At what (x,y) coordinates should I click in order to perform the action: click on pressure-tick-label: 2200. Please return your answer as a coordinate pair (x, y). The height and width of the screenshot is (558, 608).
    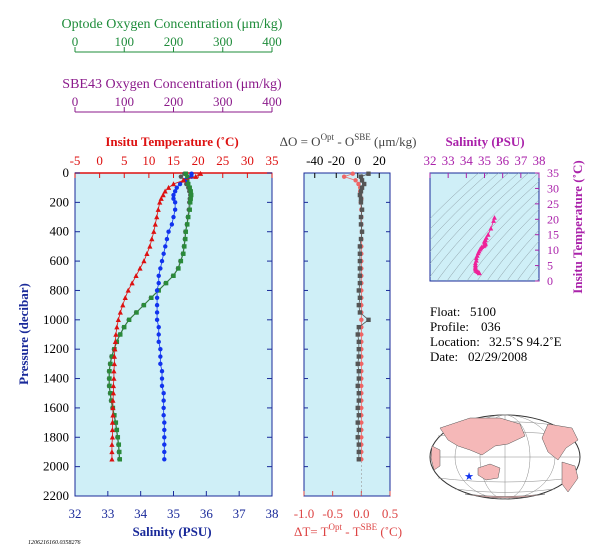
    Looking at the image, I should click on (56, 495).